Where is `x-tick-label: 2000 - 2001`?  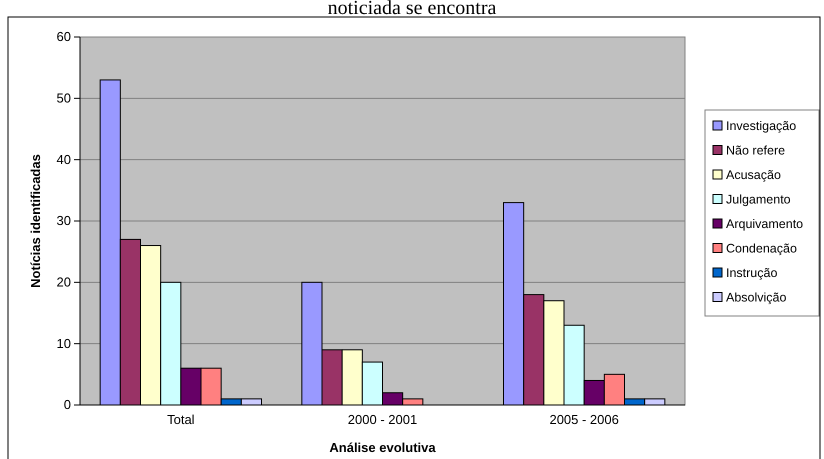 x-tick-label: 2000 - 2001 is located at coordinates (383, 420).